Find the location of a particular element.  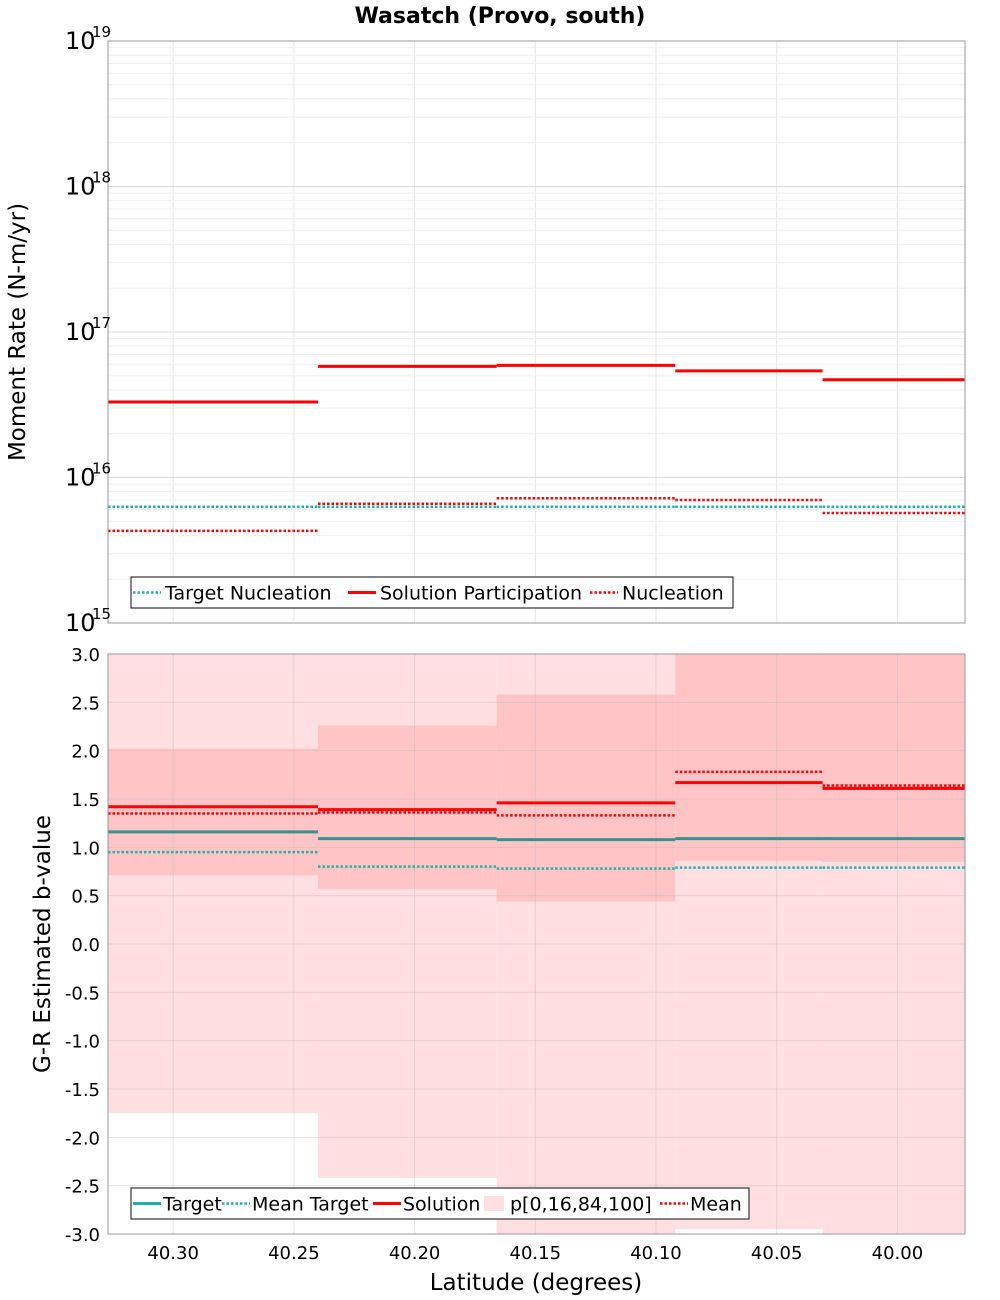

bottom-ytick-4: 1.0 is located at coordinates (85, 848).